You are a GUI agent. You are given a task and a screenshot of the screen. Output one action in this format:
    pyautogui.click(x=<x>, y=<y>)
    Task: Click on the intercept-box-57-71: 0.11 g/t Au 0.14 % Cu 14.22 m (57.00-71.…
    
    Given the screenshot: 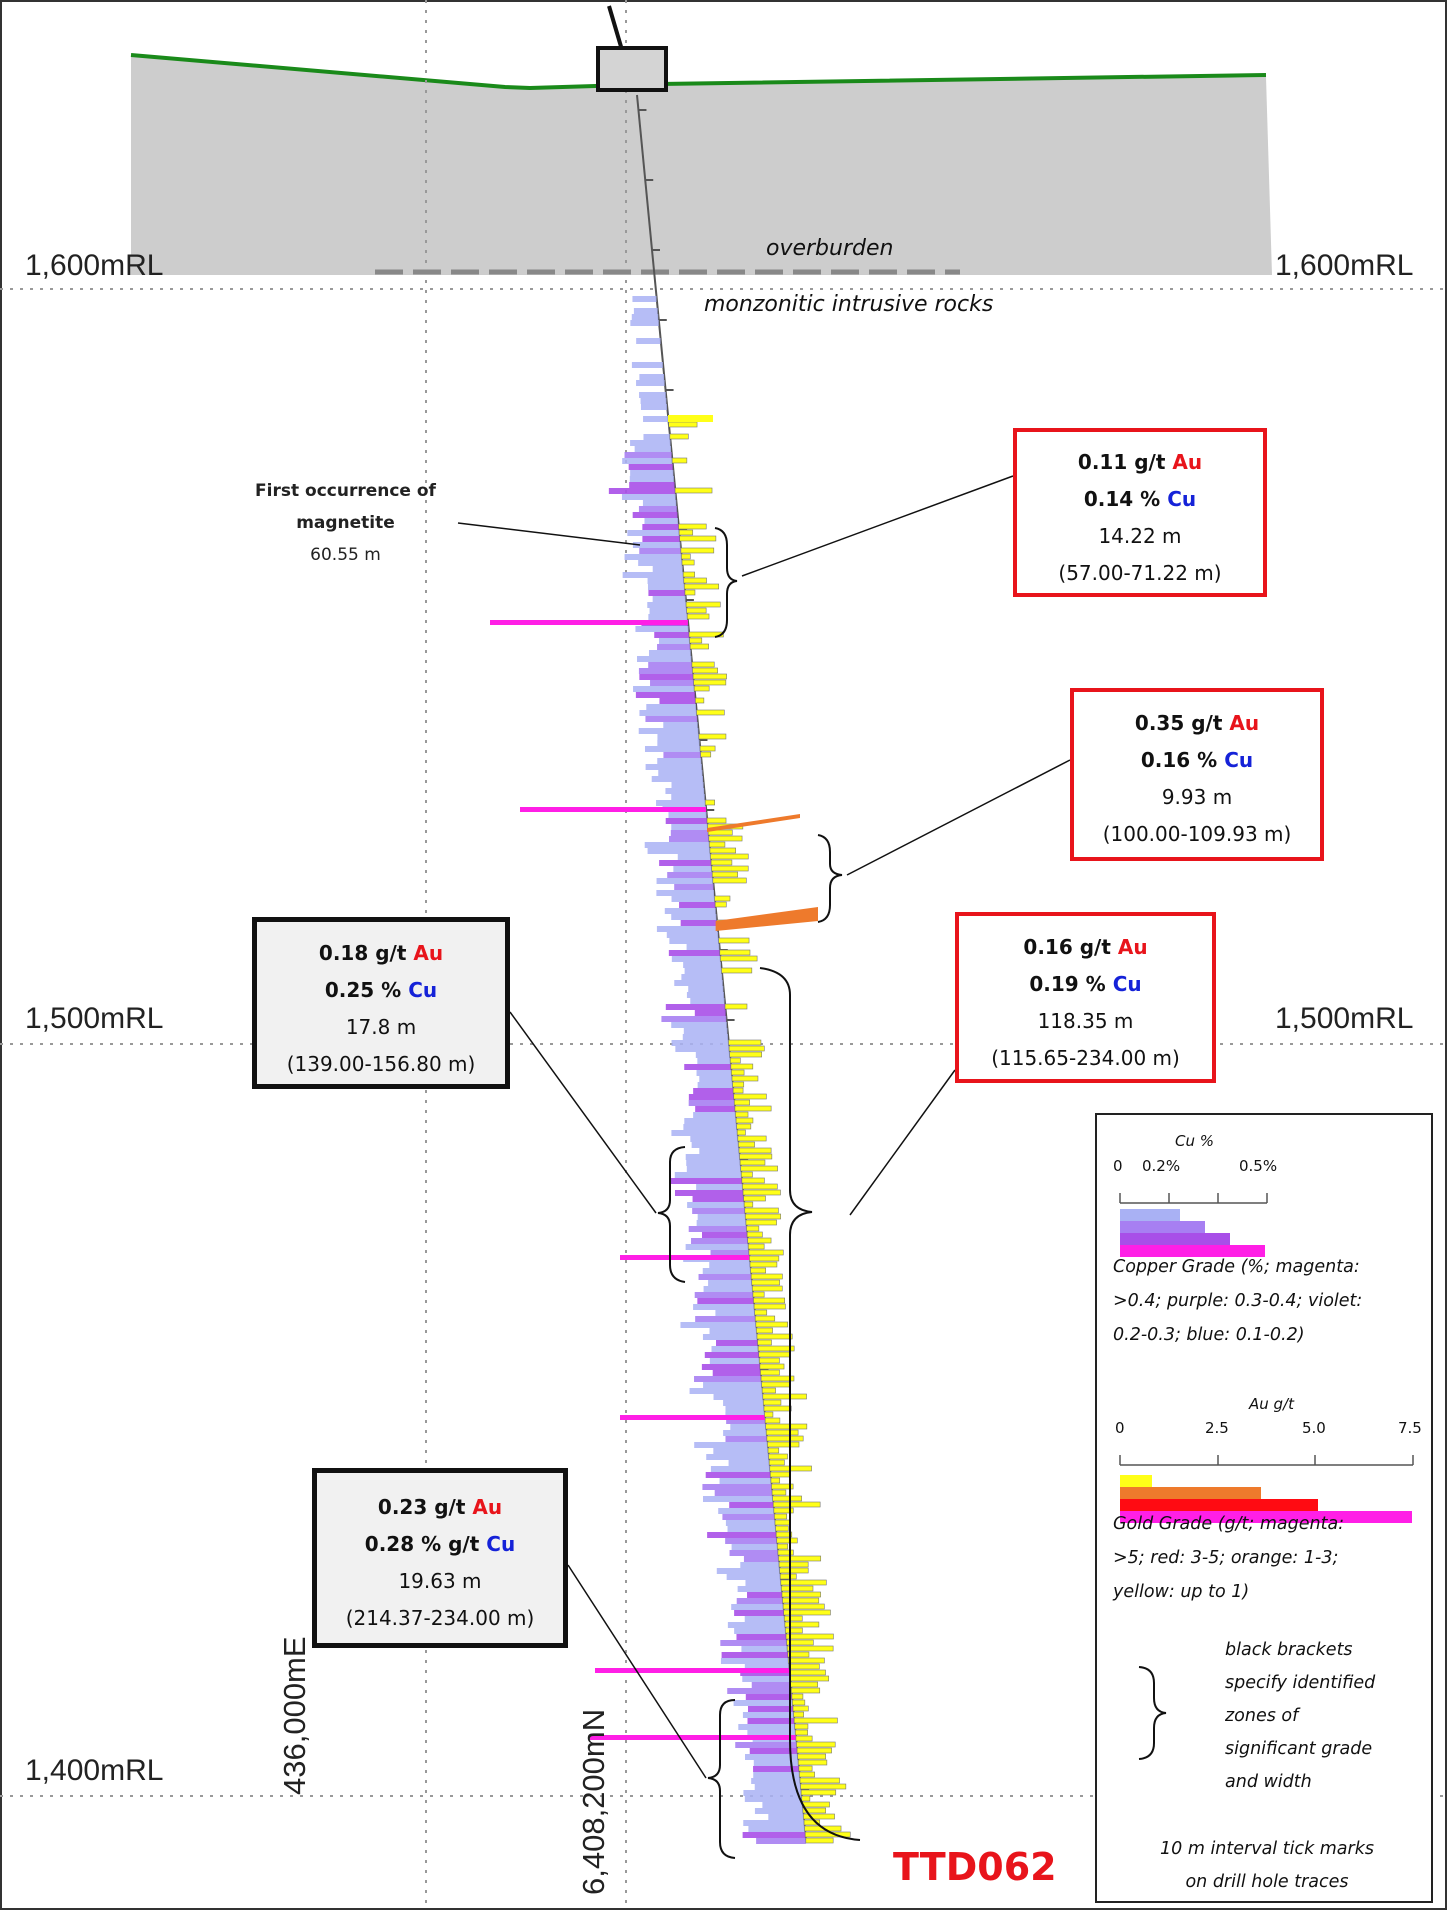 What is the action you would take?
    pyautogui.click(x=1140, y=512)
    